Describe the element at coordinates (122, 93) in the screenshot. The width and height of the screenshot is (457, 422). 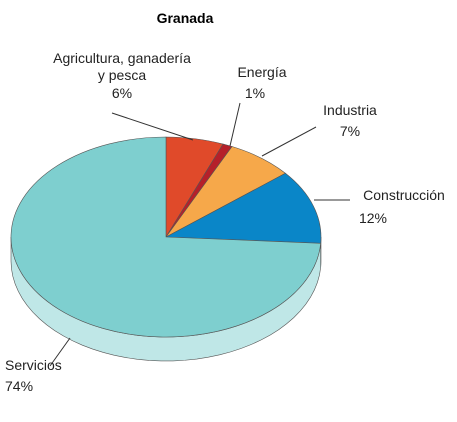
I see `slice-value-label: 6%` at that location.